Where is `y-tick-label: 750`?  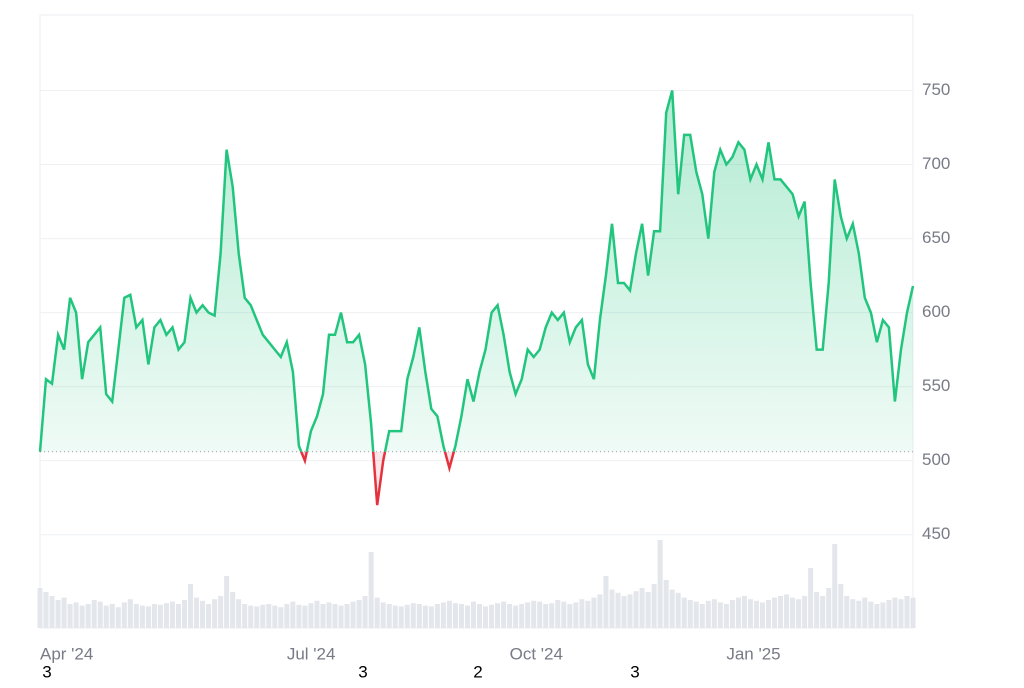 y-tick-label: 750 is located at coordinates (936, 89).